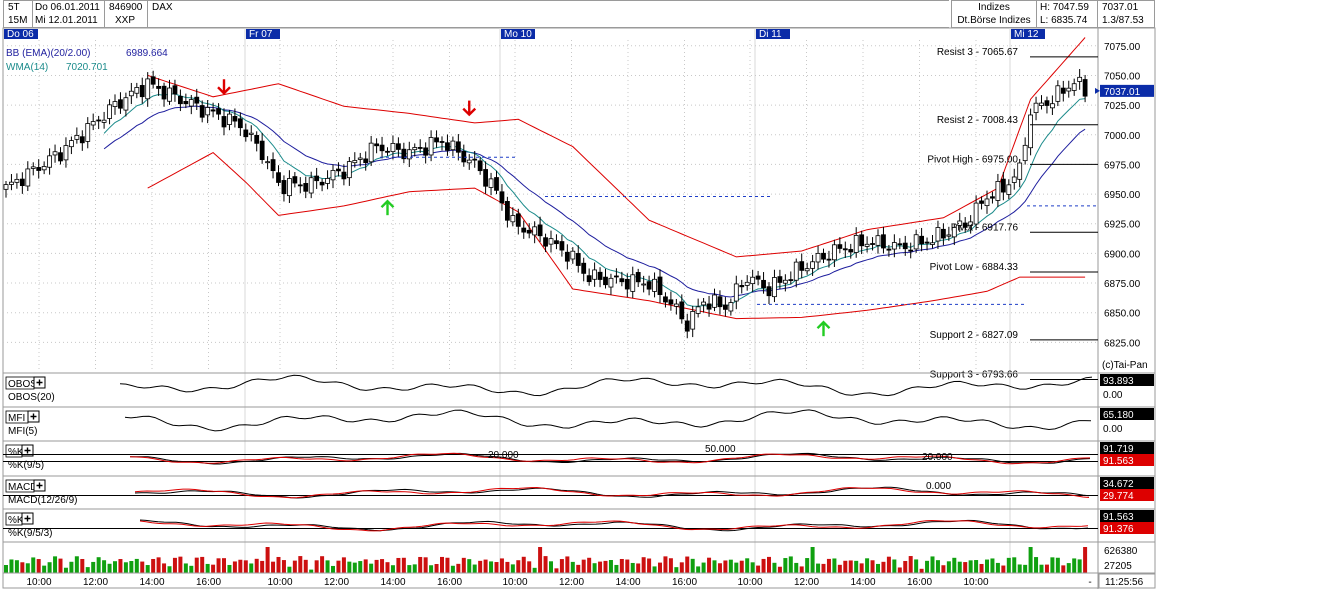  Describe the element at coordinates (610, 458) in the screenshot. I see `signal-line` at that location.